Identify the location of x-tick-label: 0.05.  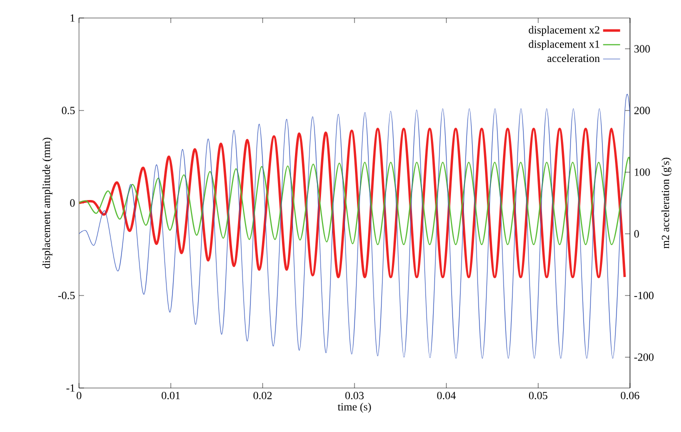
(538, 396).